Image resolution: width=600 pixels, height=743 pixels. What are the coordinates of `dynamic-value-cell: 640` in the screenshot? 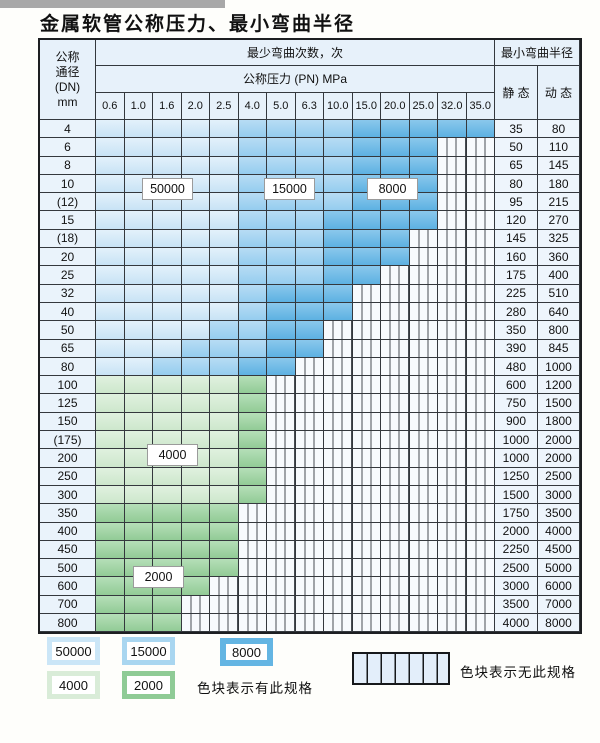 It's located at (559, 312).